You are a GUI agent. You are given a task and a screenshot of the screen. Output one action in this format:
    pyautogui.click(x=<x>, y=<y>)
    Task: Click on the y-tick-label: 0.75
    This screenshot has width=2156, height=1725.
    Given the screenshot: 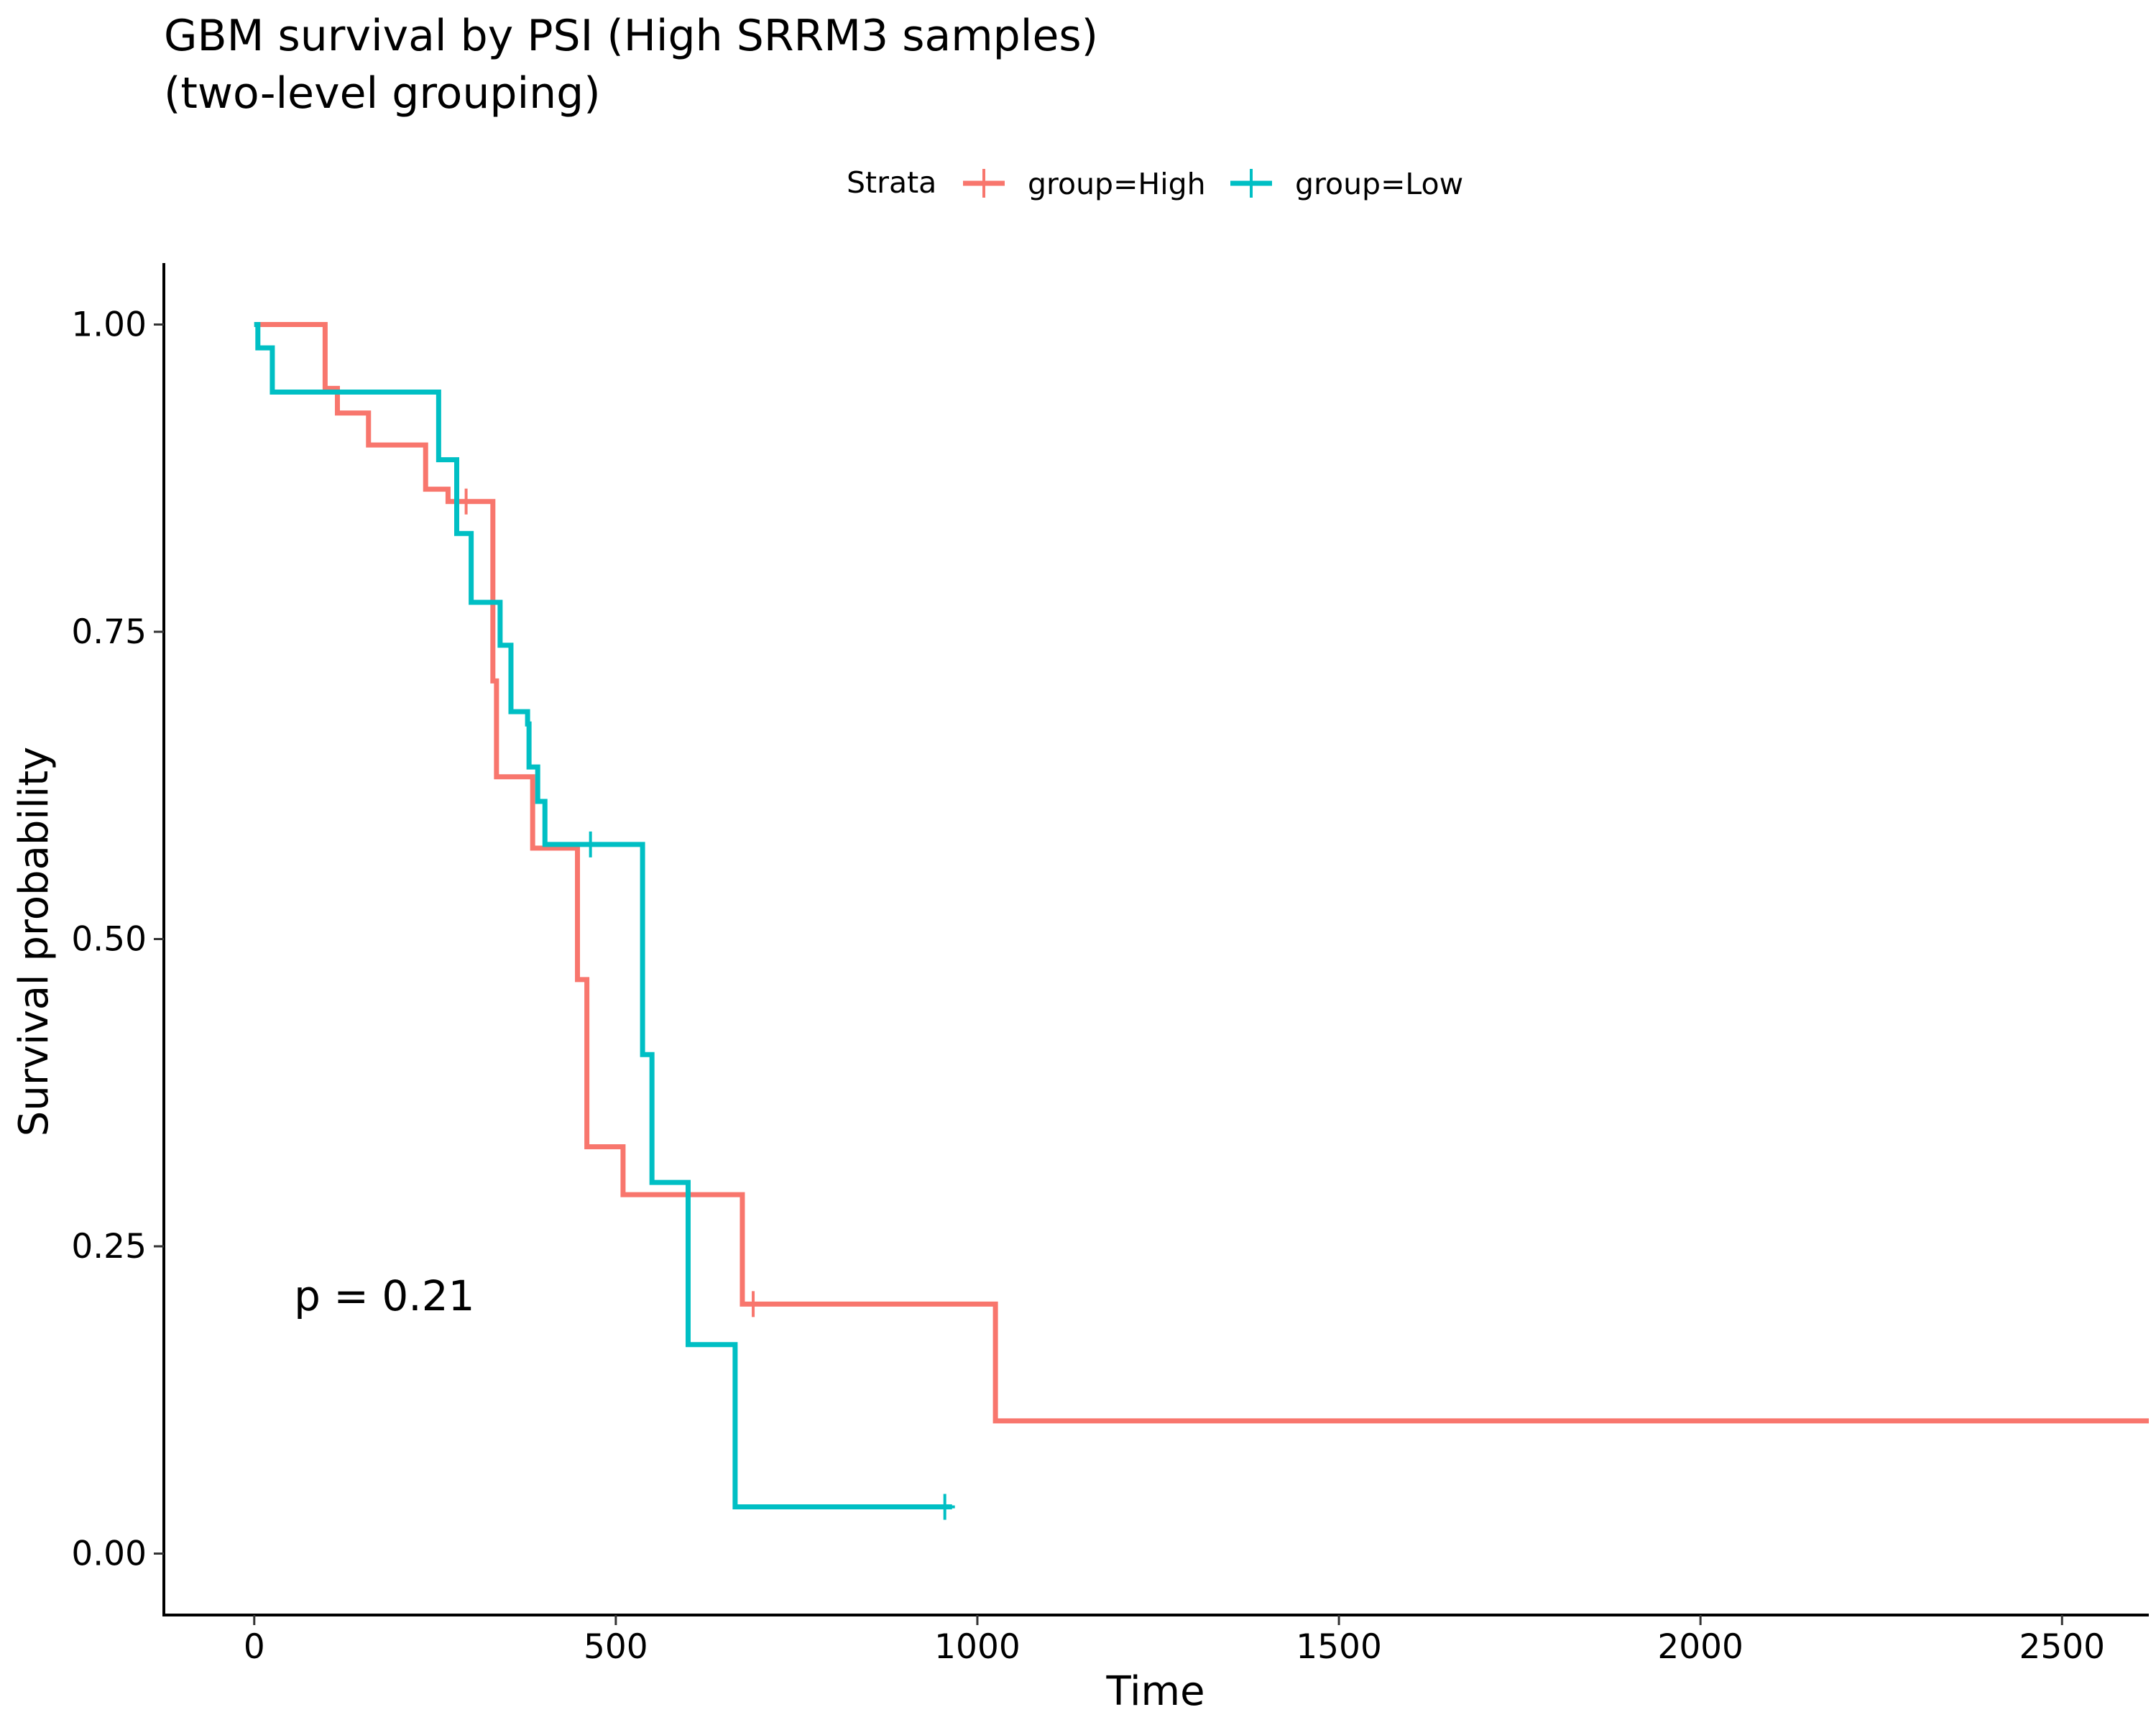 What is the action you would take?
    pyautogui.click(x=109, y=632)
    